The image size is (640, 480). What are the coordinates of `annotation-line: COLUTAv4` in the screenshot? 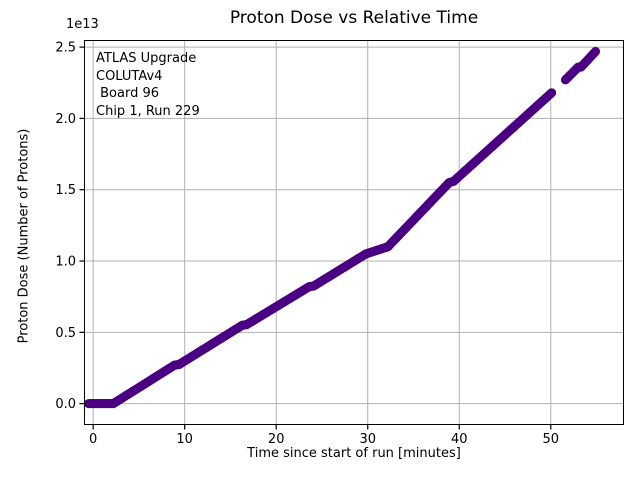 It's located at (129, 76).